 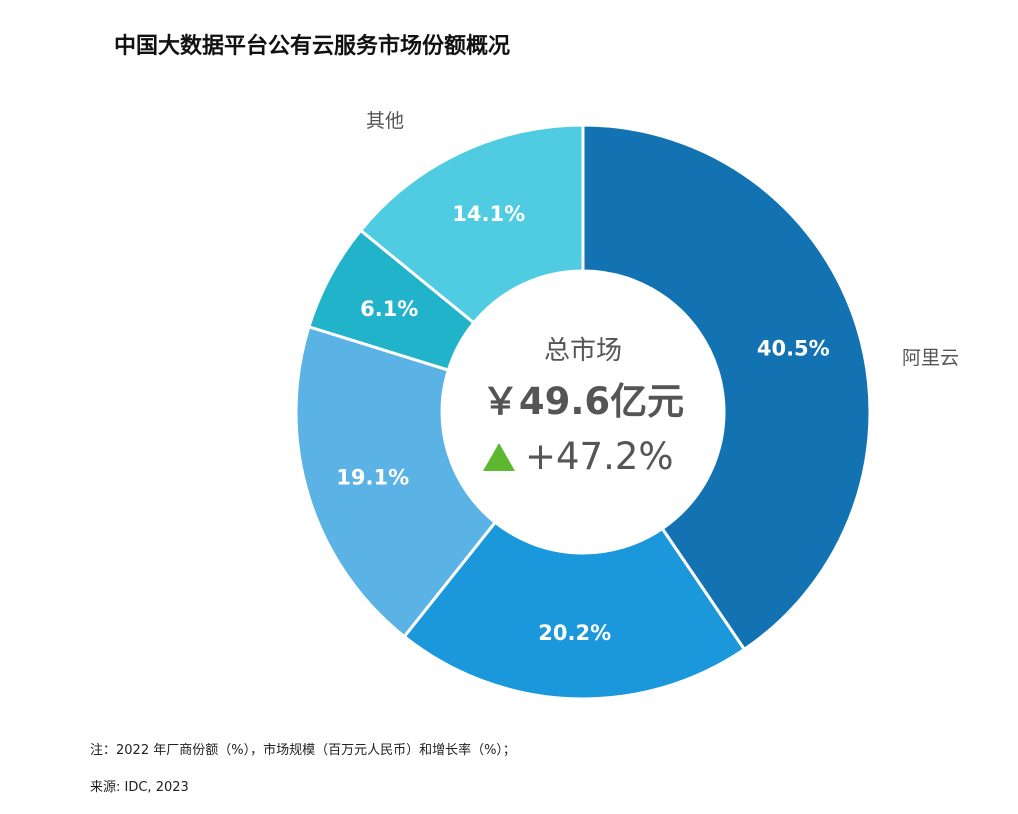 I want to click on center-total: ￥49.6亿元, so click(x=583, y=401).